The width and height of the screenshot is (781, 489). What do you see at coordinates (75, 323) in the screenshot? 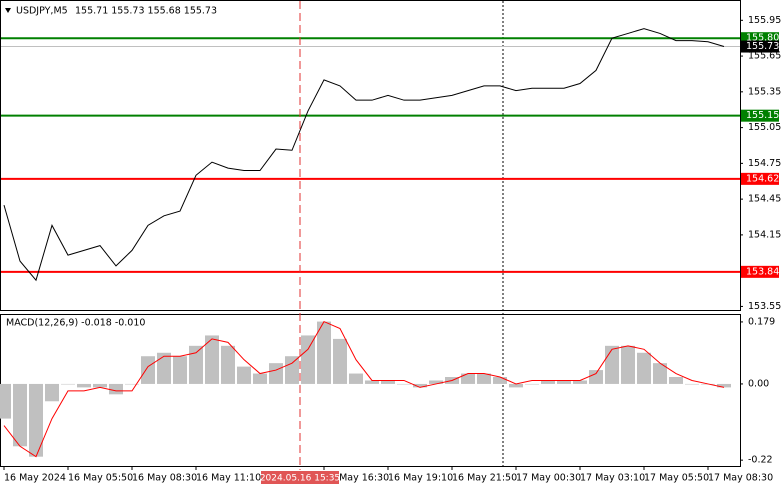
I see `macd-title: MACD(12,26,9) -0.018 -0.010` at bounding box center [75, 323].